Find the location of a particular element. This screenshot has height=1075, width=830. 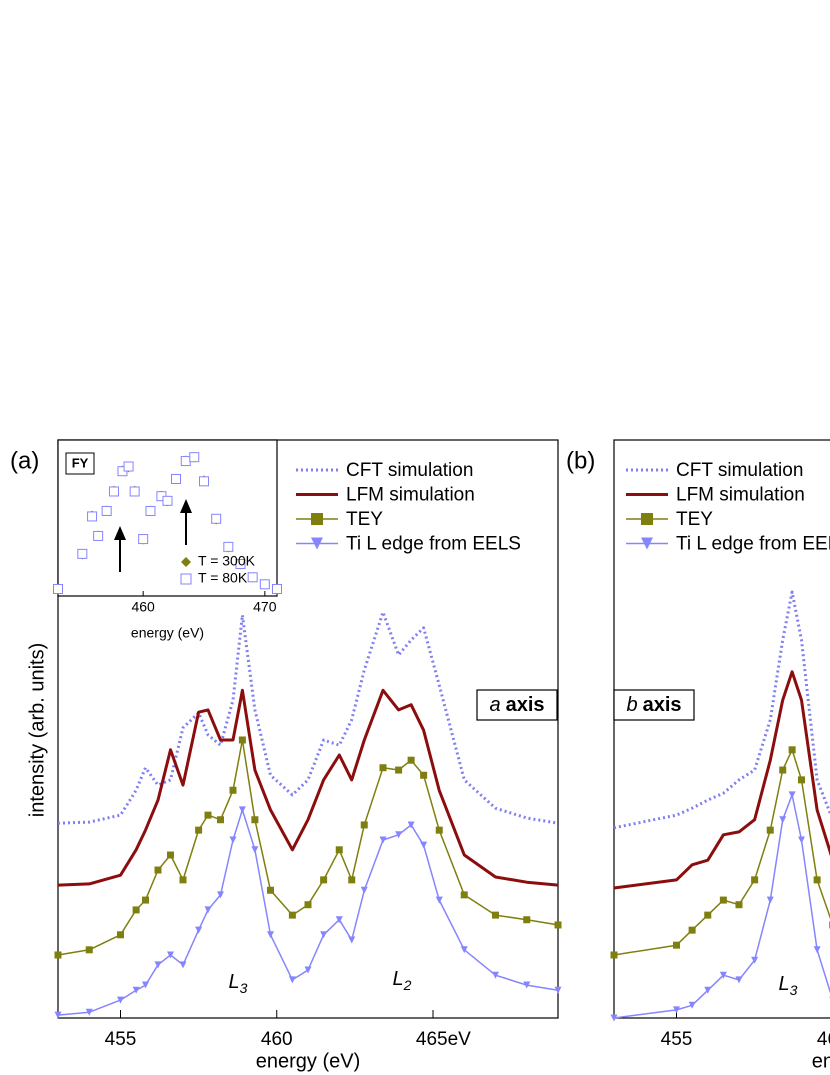

peak-label: L2 is located at coordinates (402, 980).